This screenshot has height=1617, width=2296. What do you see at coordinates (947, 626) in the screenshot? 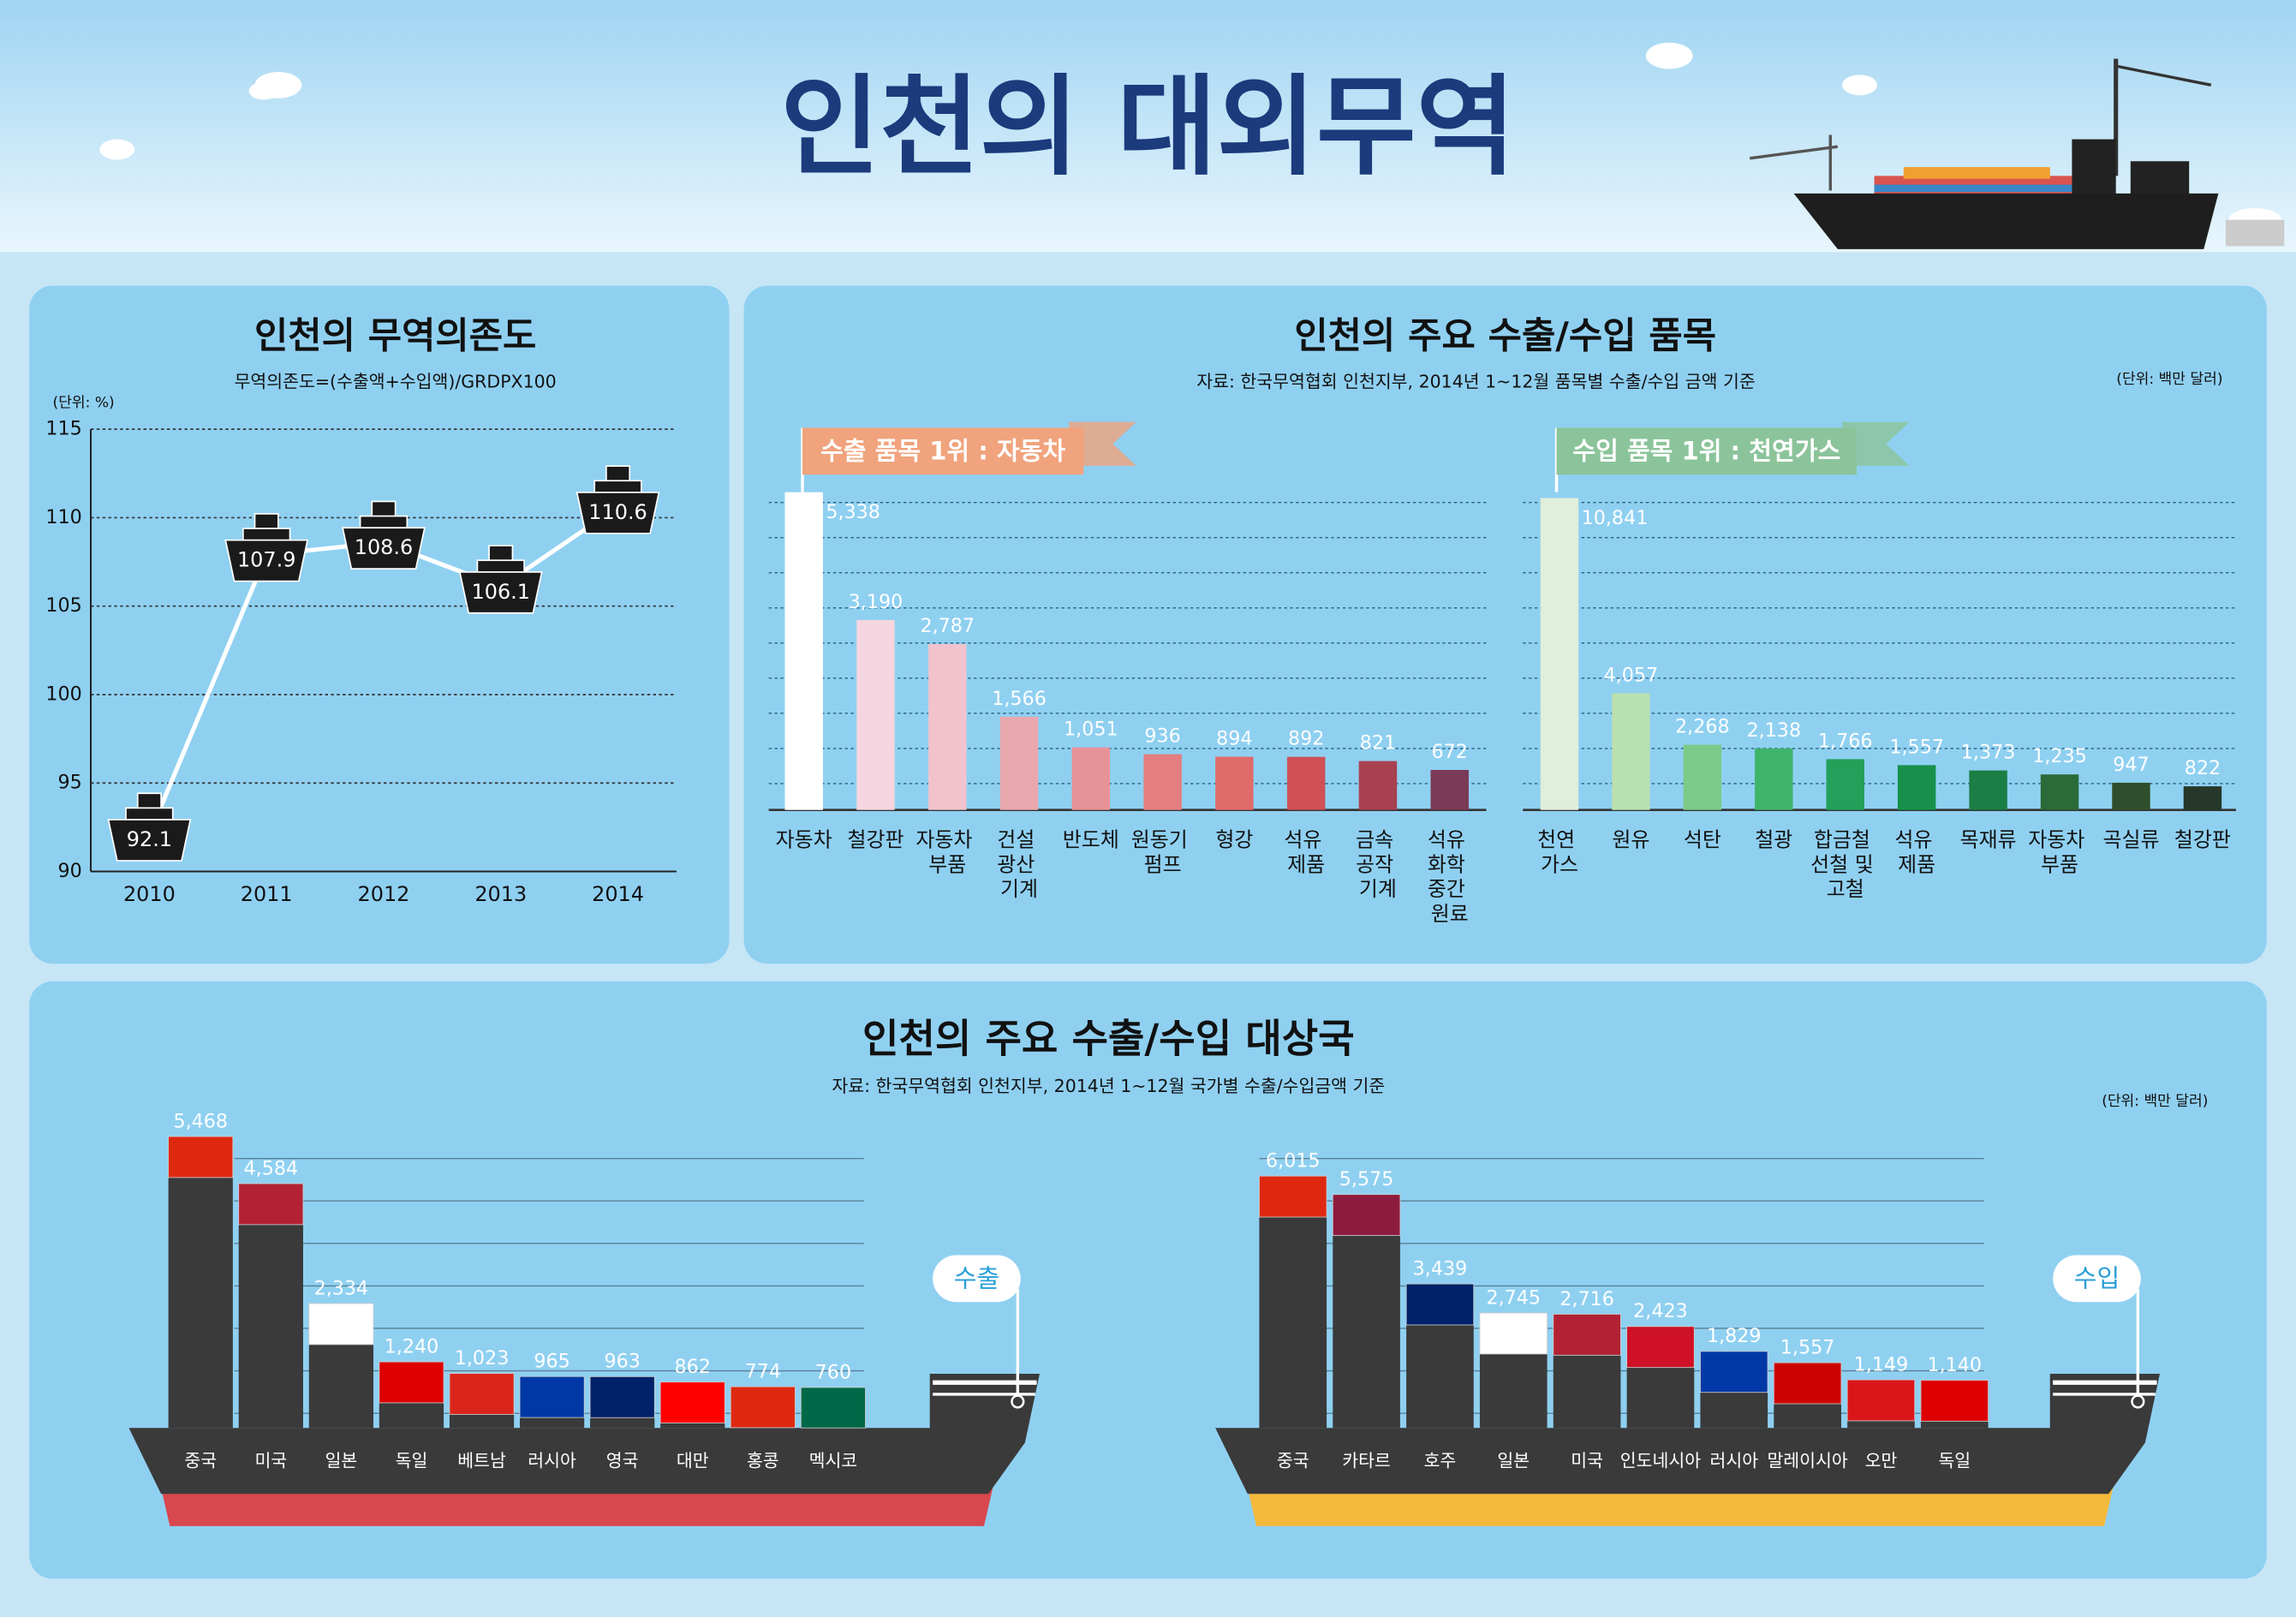
I see `data-label: 2,787` at bounding box center [947, 626].